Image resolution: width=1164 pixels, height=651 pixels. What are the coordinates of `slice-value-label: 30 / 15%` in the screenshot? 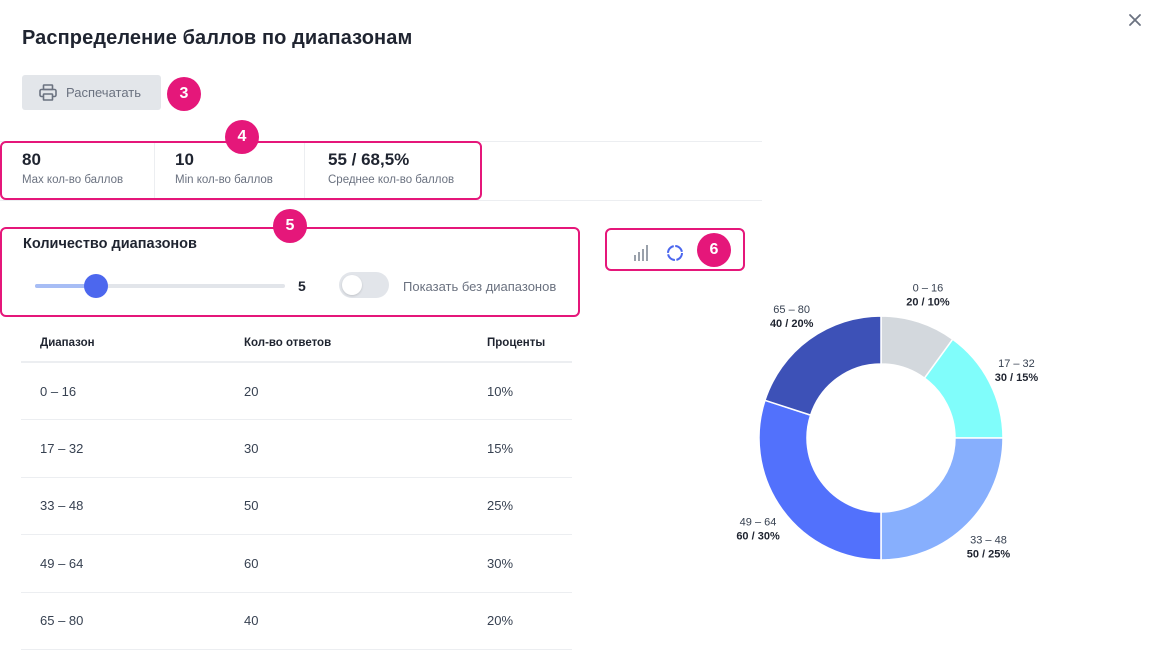 It's located at (1017, 378).